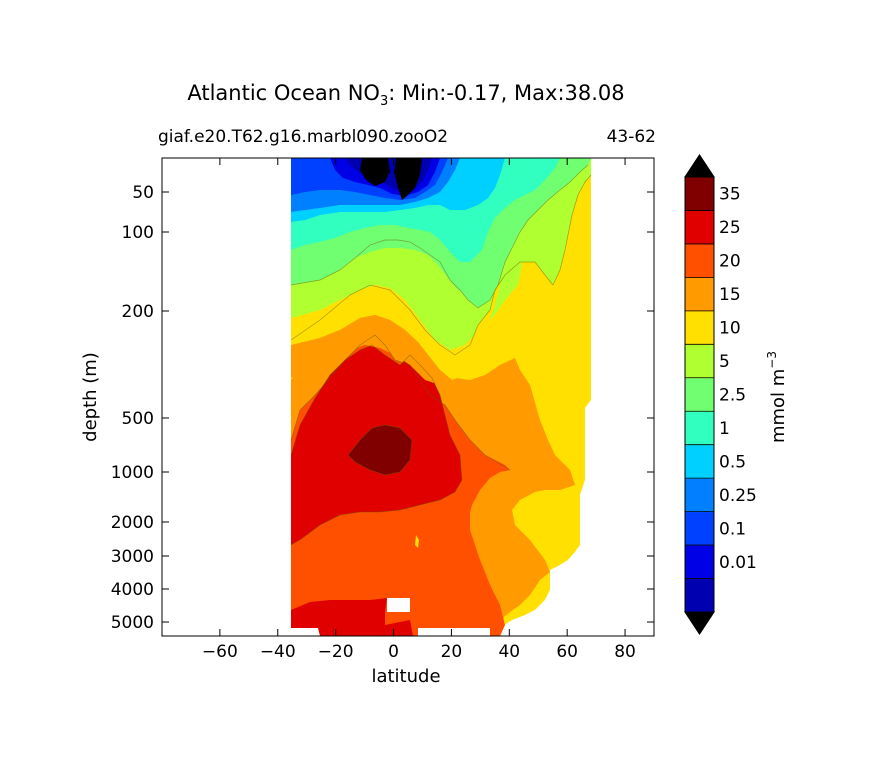 This screenshot has height=766, width=869. I want to click on x-tick-label: 80, so click(625, 652).